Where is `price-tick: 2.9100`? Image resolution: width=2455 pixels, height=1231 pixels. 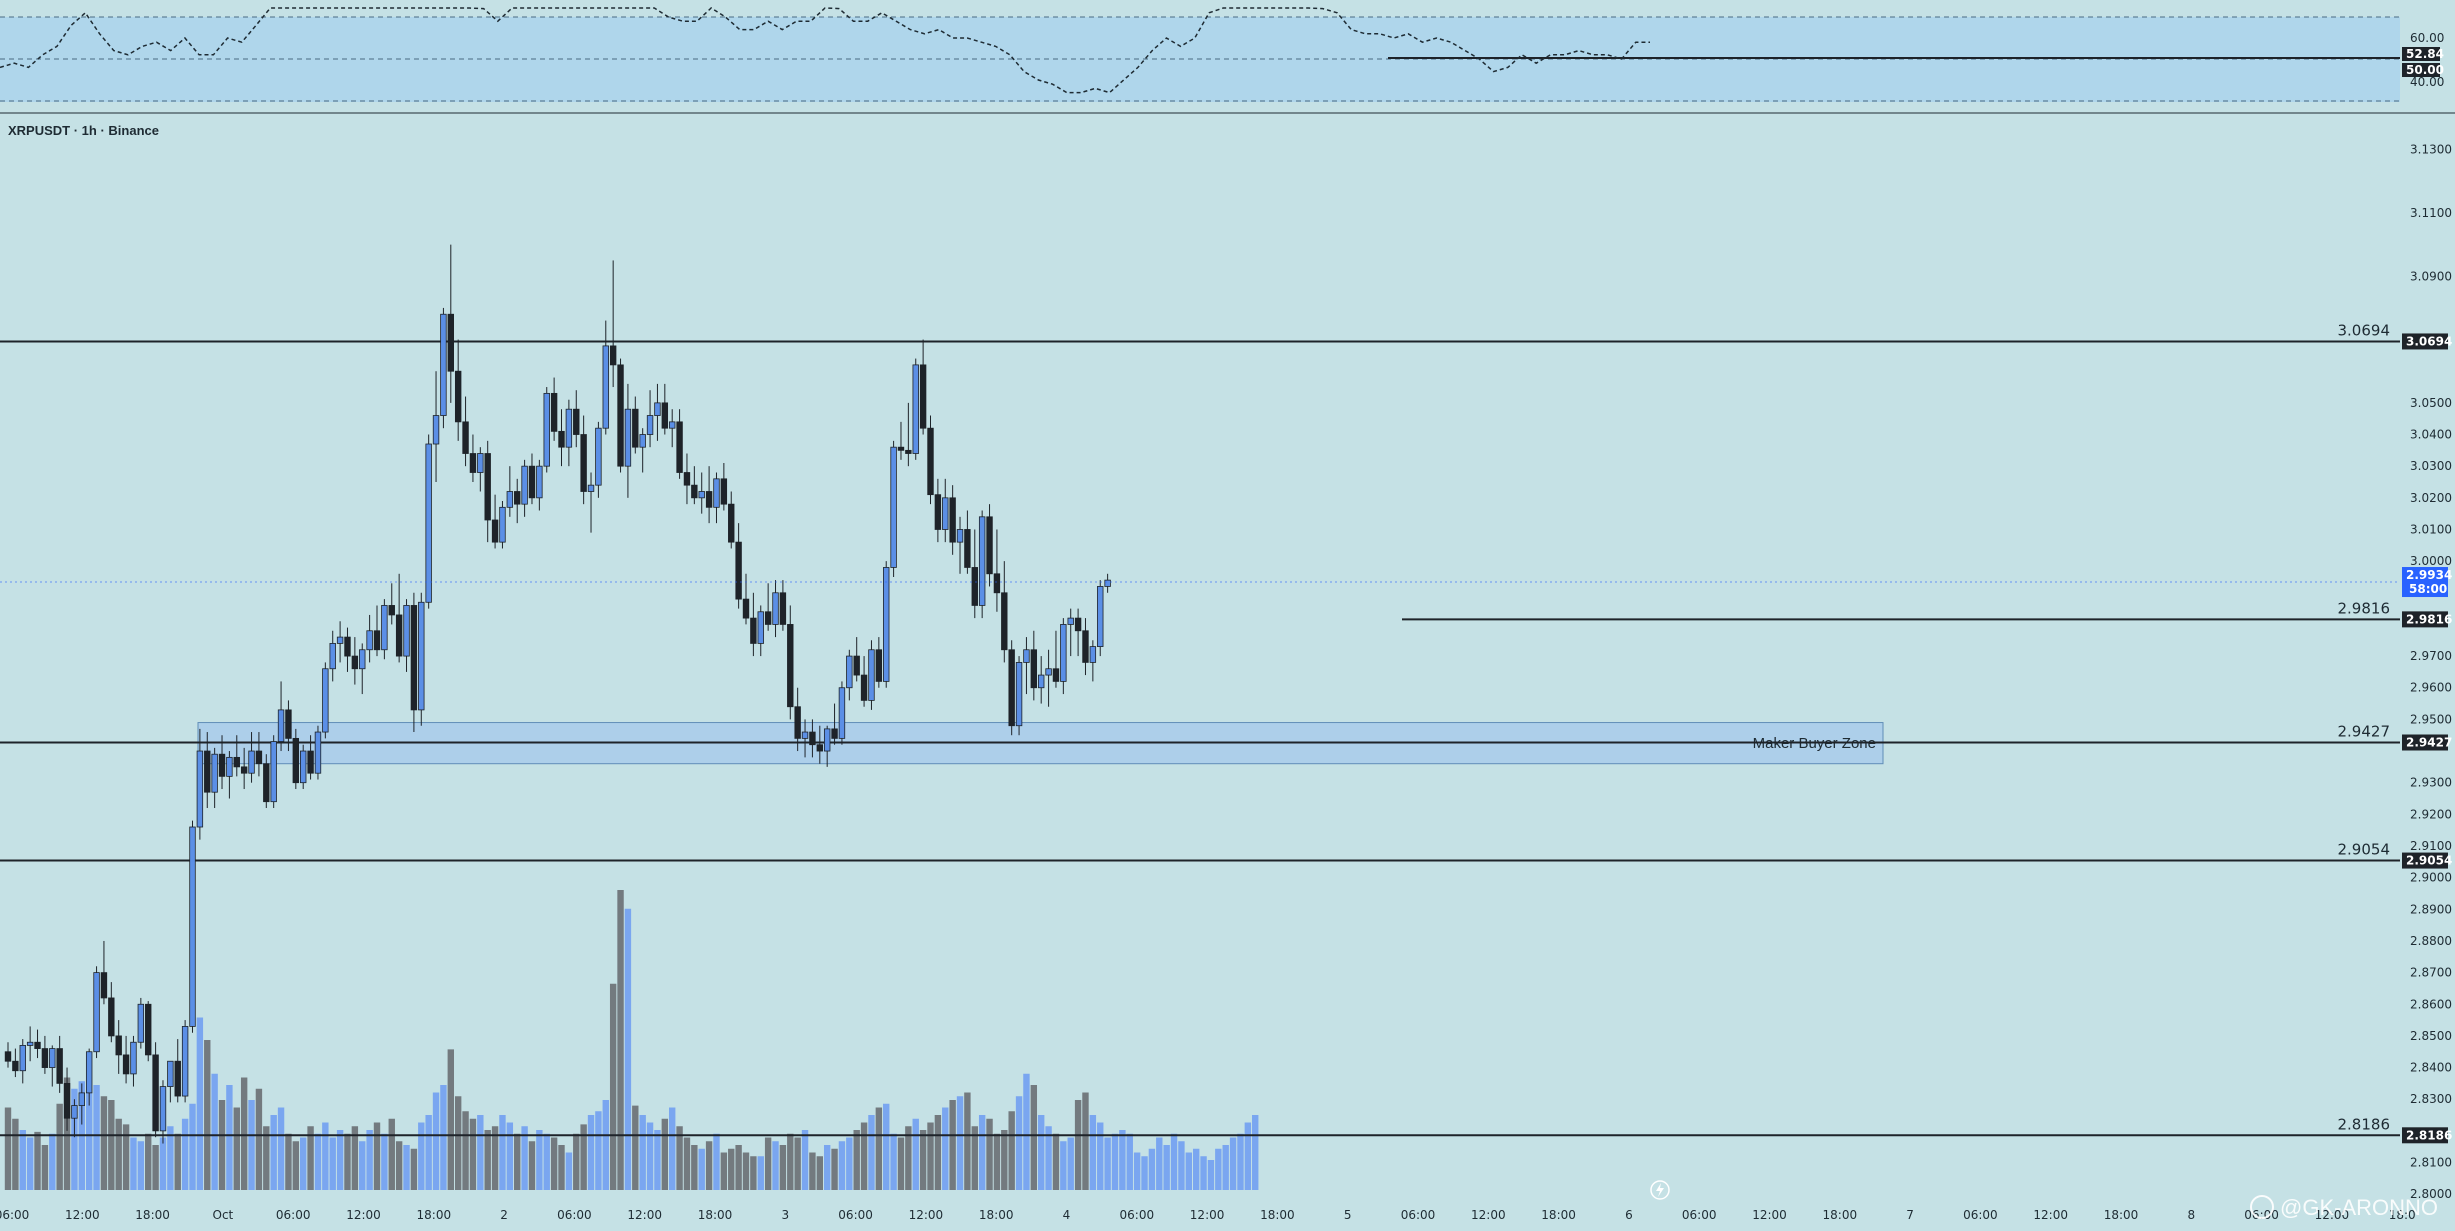
price-tick: 2.9100 is located at coordinates (2431, 846).